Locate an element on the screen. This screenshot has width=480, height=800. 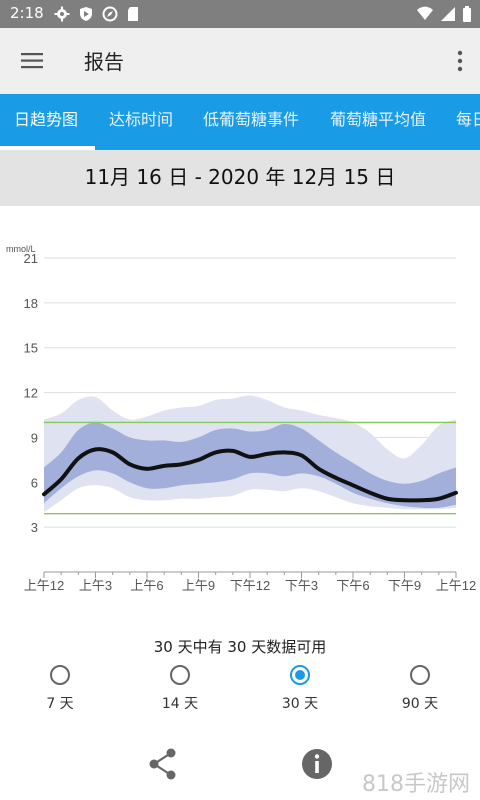
status-time: 2:18 is located at coordinates (27, 13).